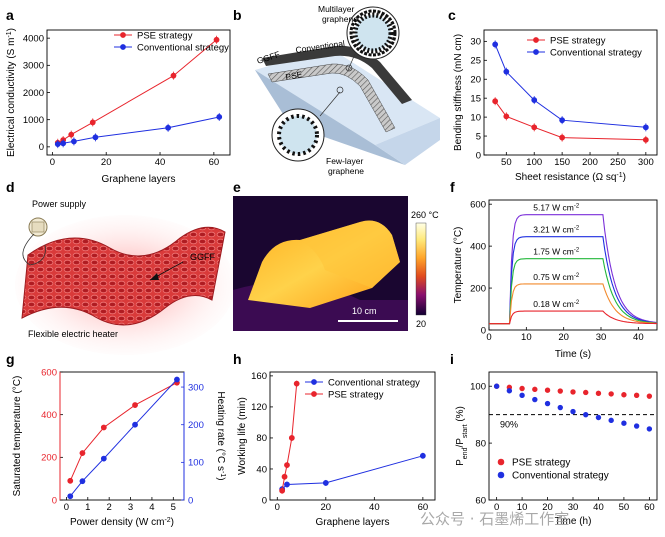 The height and width of the screenshot is (537, 665). What do you see at coordinates (553, 304) in the screenshot?
I see `label-part: 0.18 W cm` at bounding box center [553, 304].